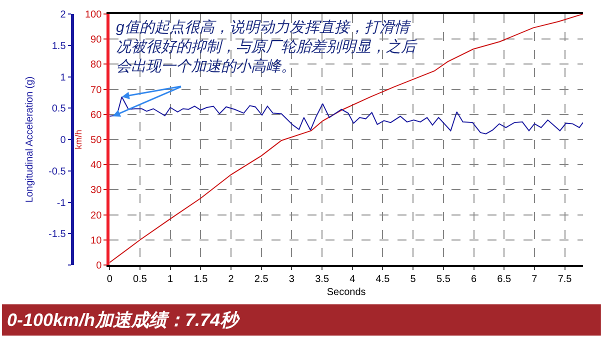 The height and width of the screenshot is (339, 601). What do you see at coordinates (63, 15) in the screenshot?
I see `y-tick-label: 2` at bounding box center [63, 15].